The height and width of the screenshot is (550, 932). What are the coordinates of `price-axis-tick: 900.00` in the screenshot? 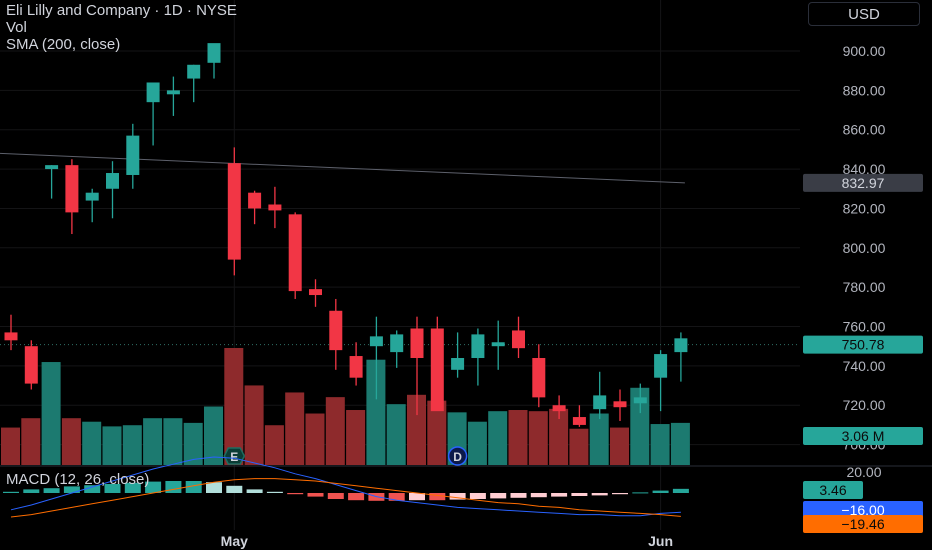 It's located at (864, 51).